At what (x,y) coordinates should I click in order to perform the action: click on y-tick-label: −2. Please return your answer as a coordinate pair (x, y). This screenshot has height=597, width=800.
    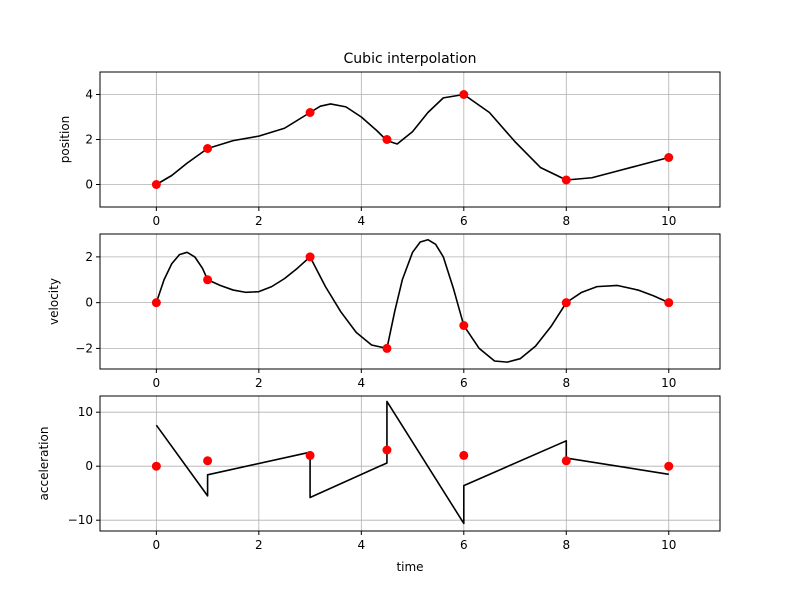
    Looking at the image, I should click on (84, 348).